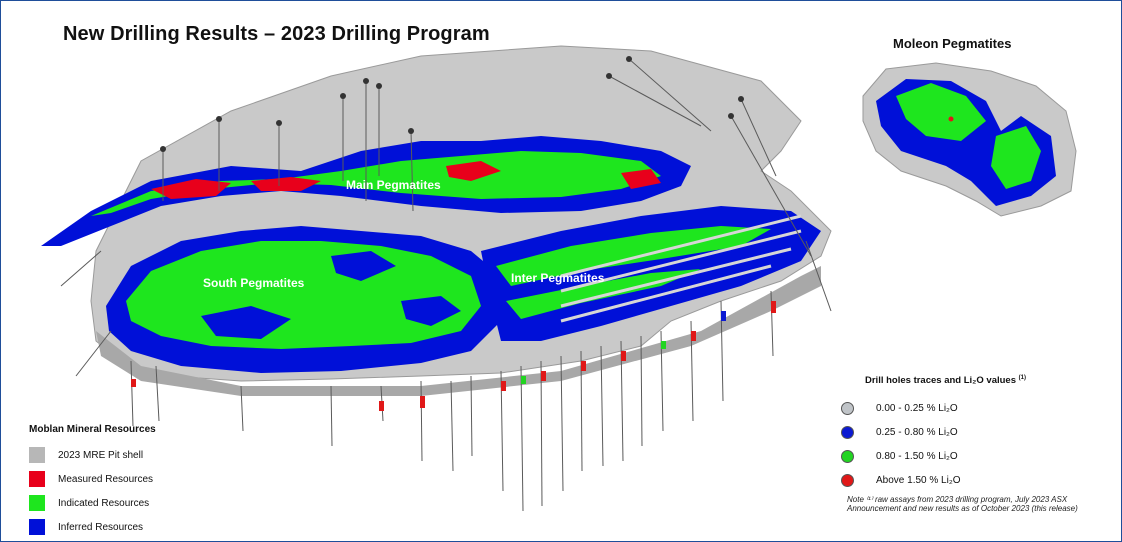  I want to click on main-indicated, so click(376, 183).